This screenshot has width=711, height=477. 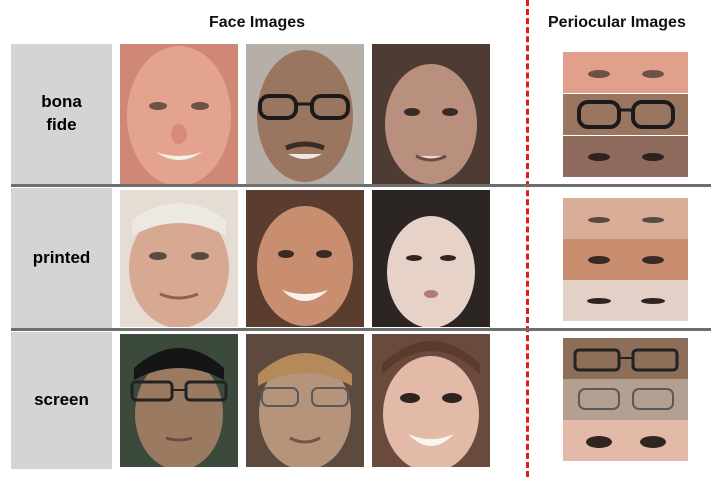 What do you see at coordinates (527, 238) in the screenshot?
I see `section-divider` at bounding box center [527, 238].